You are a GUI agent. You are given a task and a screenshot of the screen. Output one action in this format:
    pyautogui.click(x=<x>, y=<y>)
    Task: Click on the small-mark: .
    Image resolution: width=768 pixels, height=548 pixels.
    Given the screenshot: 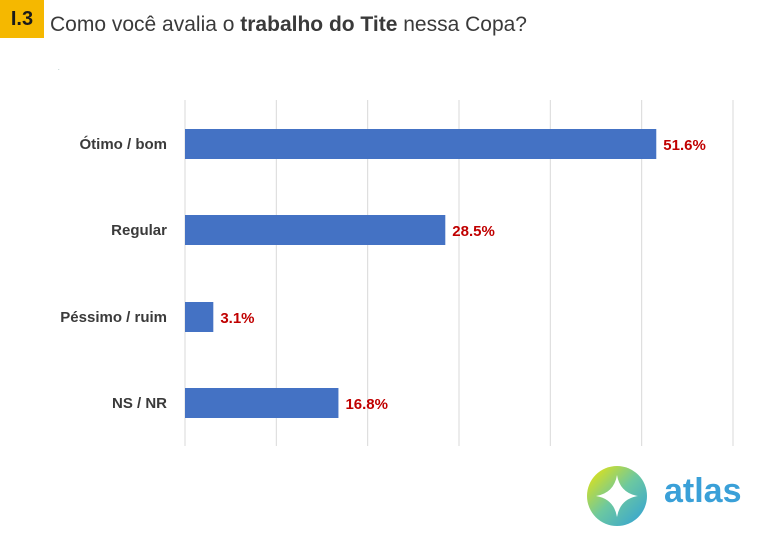 What is the action you would take?
    pyautogui.click(x=59, y=69)
    